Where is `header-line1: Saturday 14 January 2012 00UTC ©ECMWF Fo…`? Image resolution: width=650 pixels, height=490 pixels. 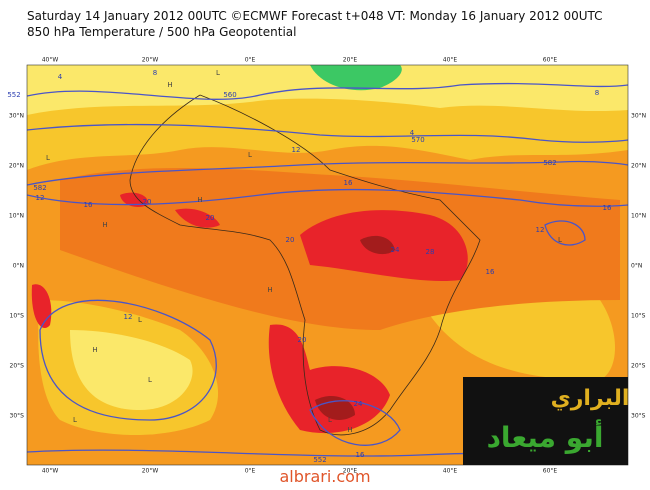
header-line1: Saturday 14 January 2012 00UTC ©ECMWF Fo… is located at coordinates (315, 16).